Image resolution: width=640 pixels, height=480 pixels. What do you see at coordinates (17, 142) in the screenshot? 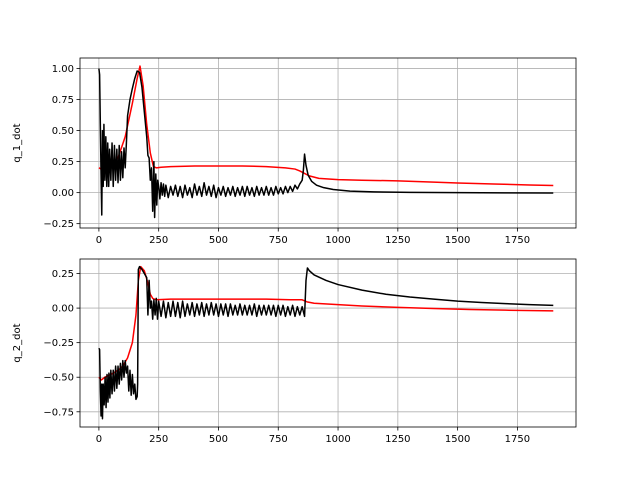
I see `y-axis-label: q_1_dot` at bounding box center [17, 142].